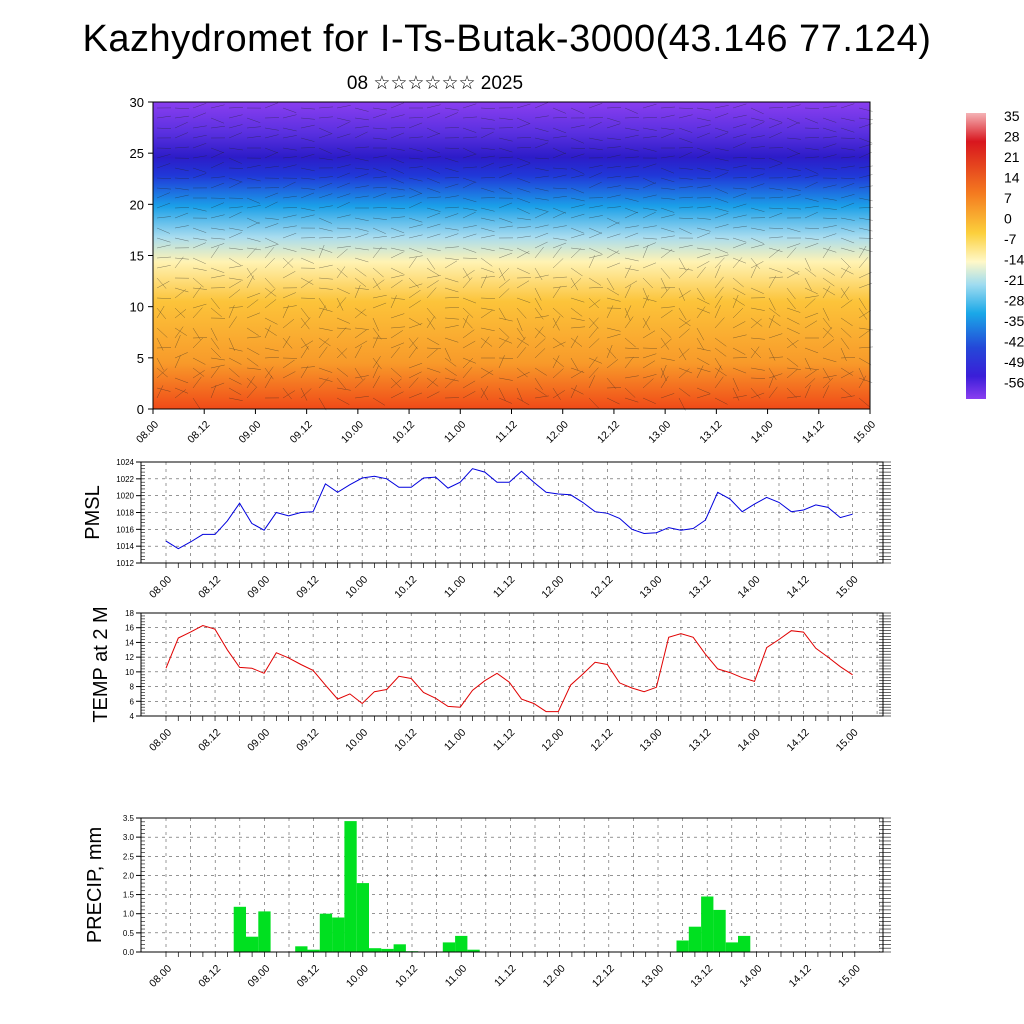 This screenshot has height=1024, width=1024. I want to click on x-tick-label: 14.00, so click(750, 976).